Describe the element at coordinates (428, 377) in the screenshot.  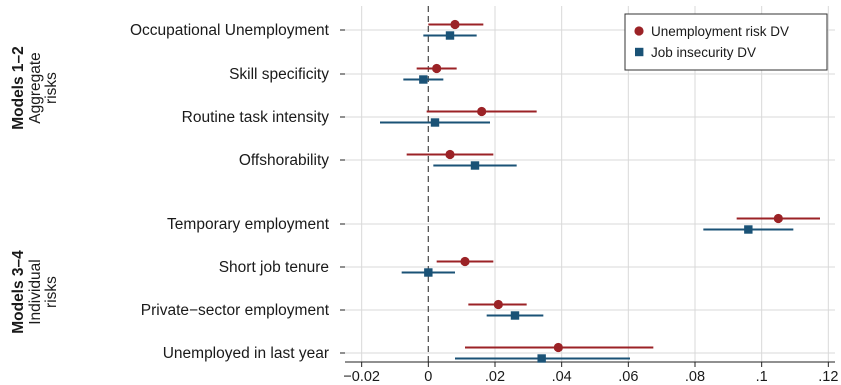
I see `x-tick-label: 0` at that location.